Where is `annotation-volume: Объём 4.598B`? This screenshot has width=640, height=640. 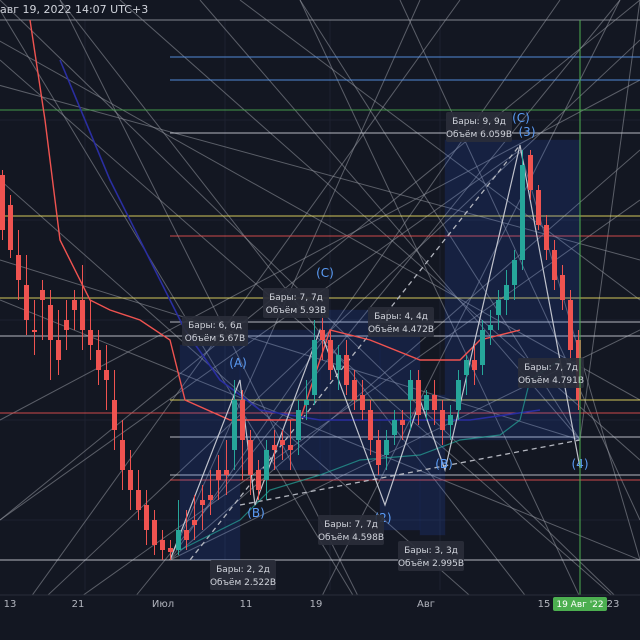 annotation-volume: Объём 4.598B is located at coordinates (351, 538).